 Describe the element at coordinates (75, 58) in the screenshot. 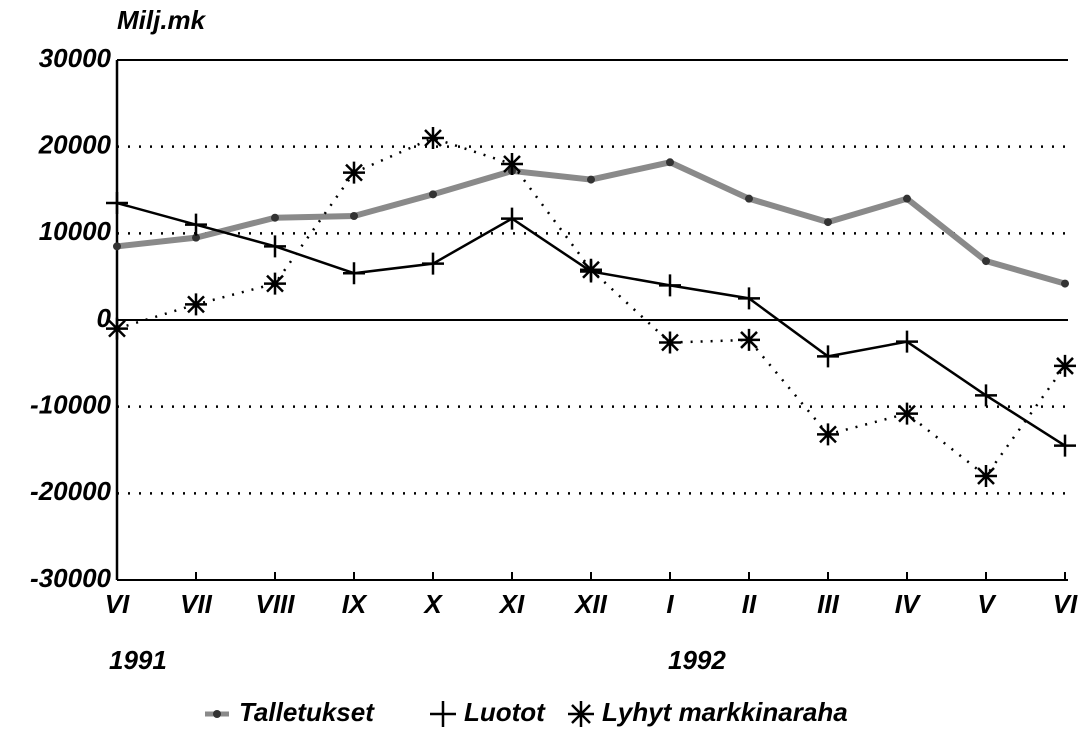

I see `y-tick-label: 30000` at that location.